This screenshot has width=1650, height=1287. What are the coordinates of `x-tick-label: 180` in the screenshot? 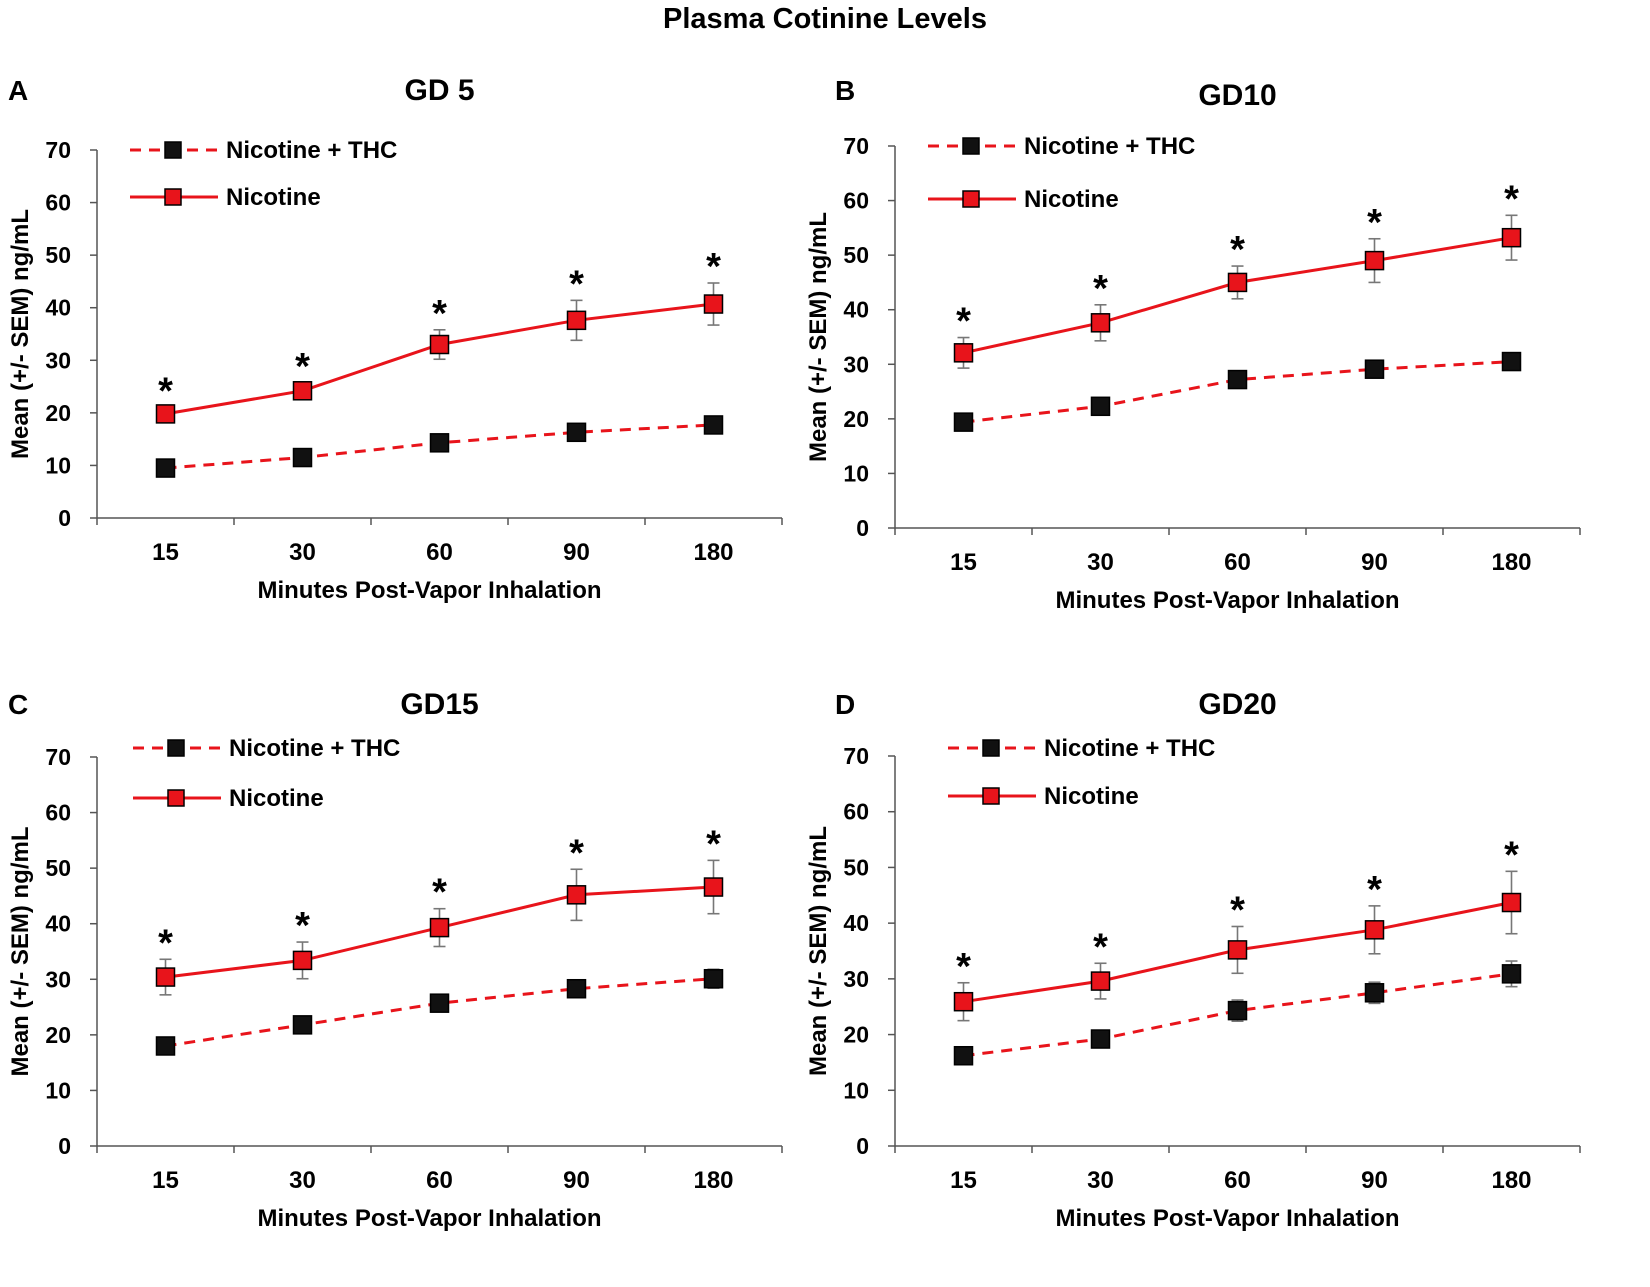 It's located at (1511, 1180).